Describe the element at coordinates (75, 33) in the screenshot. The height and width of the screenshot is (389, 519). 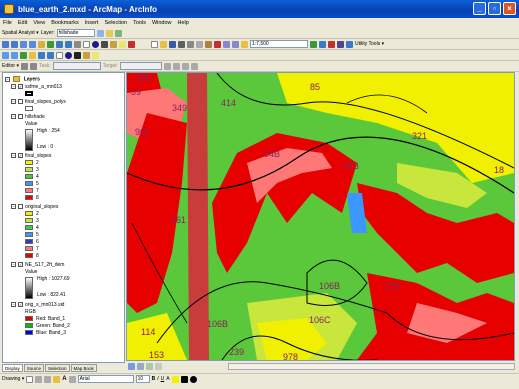
I see `layer-select: hillshade` at that location.